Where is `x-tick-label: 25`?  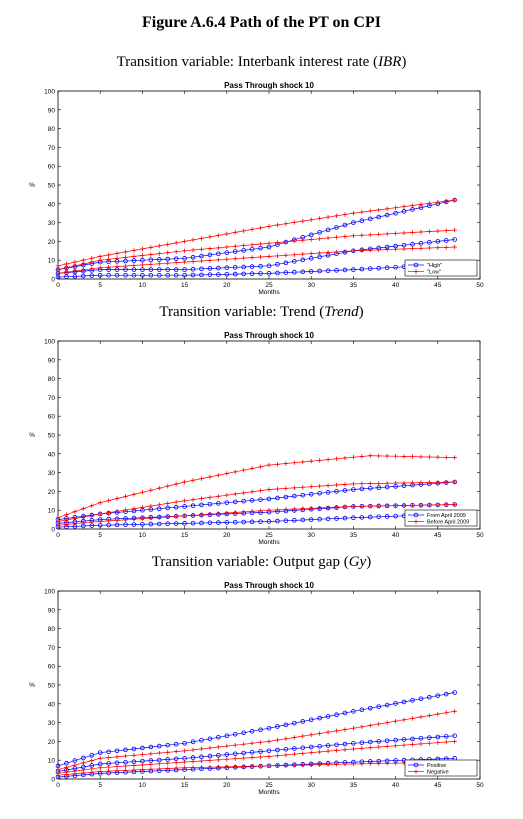 x-tick-label: 25 is located at coordinates (269, 535).